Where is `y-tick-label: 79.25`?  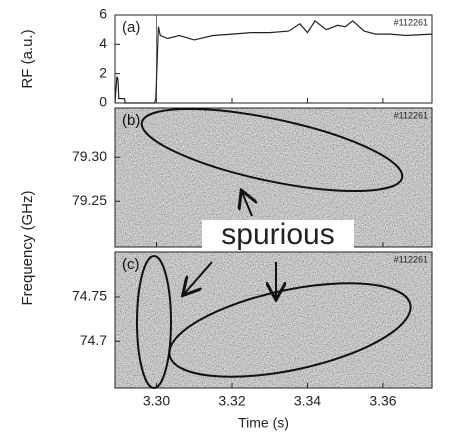
y-tick-label: 79.25 is located at coordinates (89, 200).